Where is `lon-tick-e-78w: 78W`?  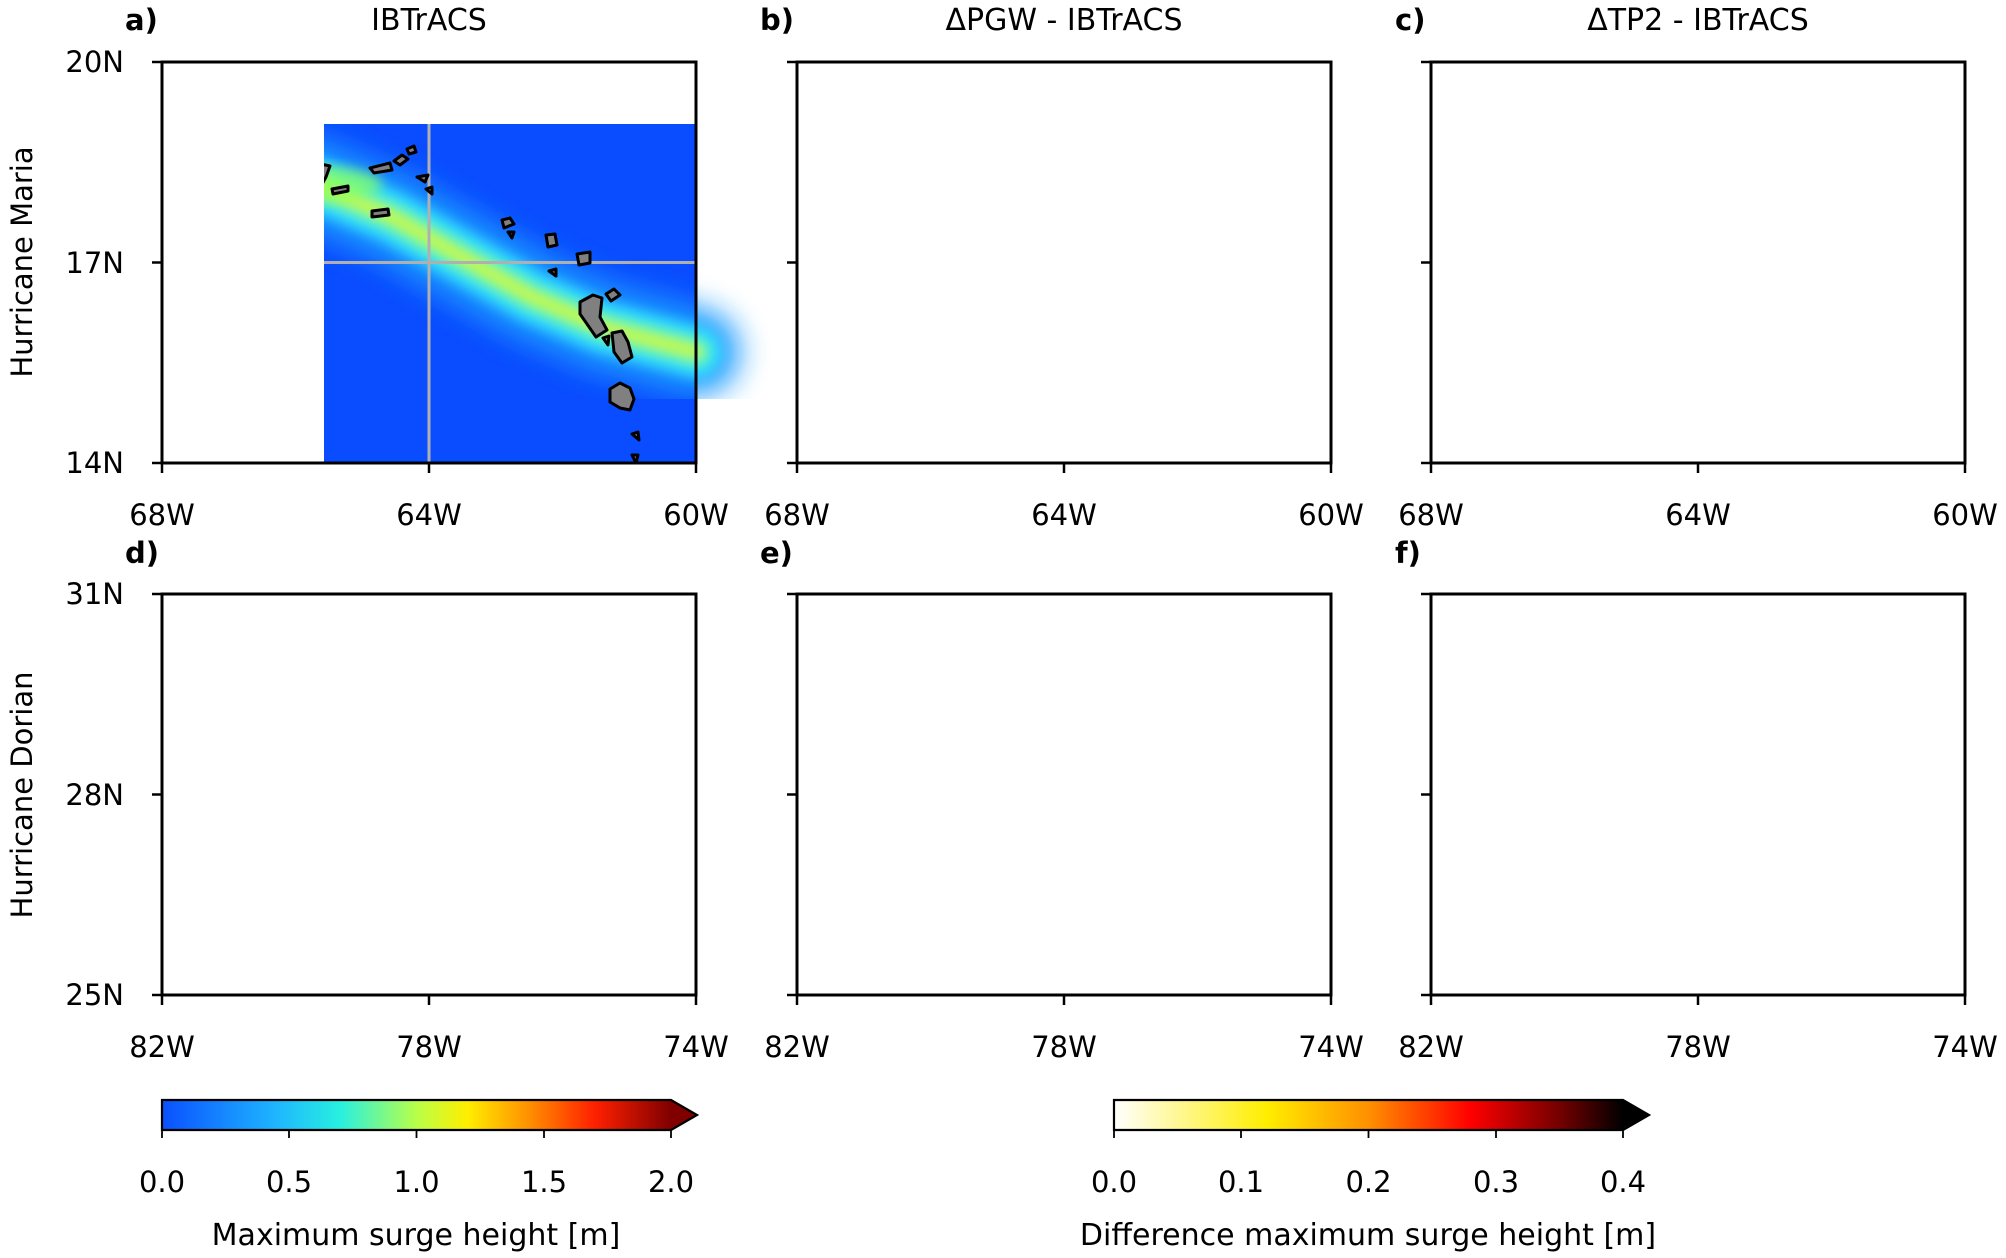
lon-tick-e-78w: 78W is located at coordinates (1064, 1047).